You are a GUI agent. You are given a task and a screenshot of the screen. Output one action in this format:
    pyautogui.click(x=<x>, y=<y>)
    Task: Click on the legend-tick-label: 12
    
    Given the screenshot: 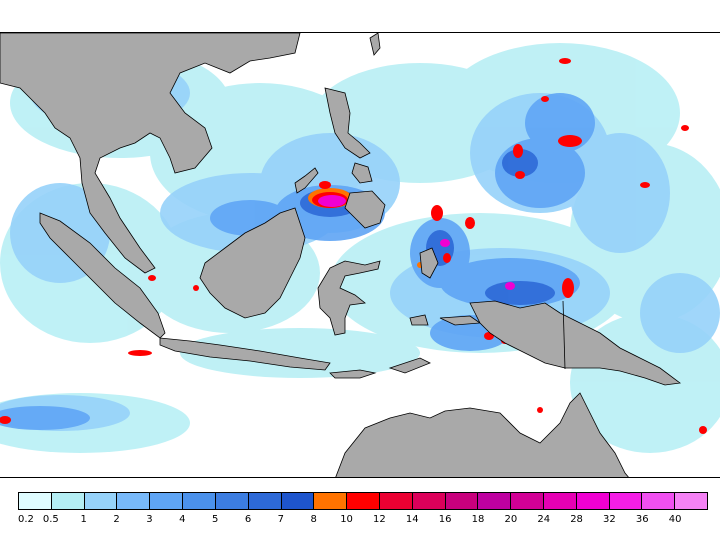 What is the action you would take?
    pyautogui.click(x=379, y=519)
    